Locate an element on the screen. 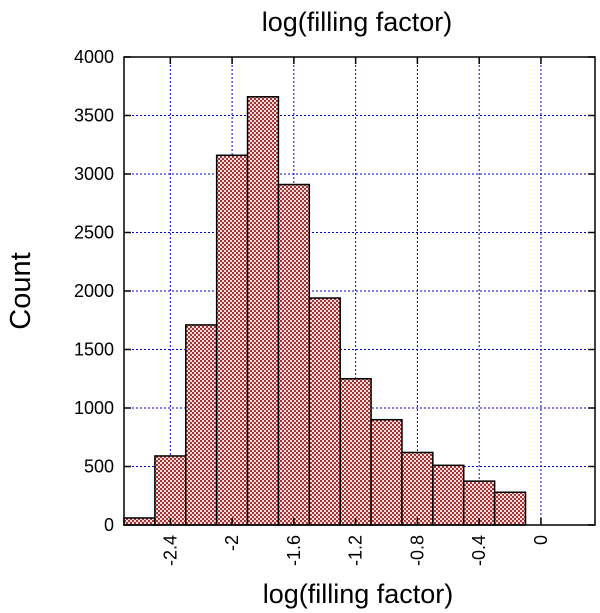 This screenshot has width=600, height=613. x-axis-label: log(filling factor) is located at coordinates (358, 594).